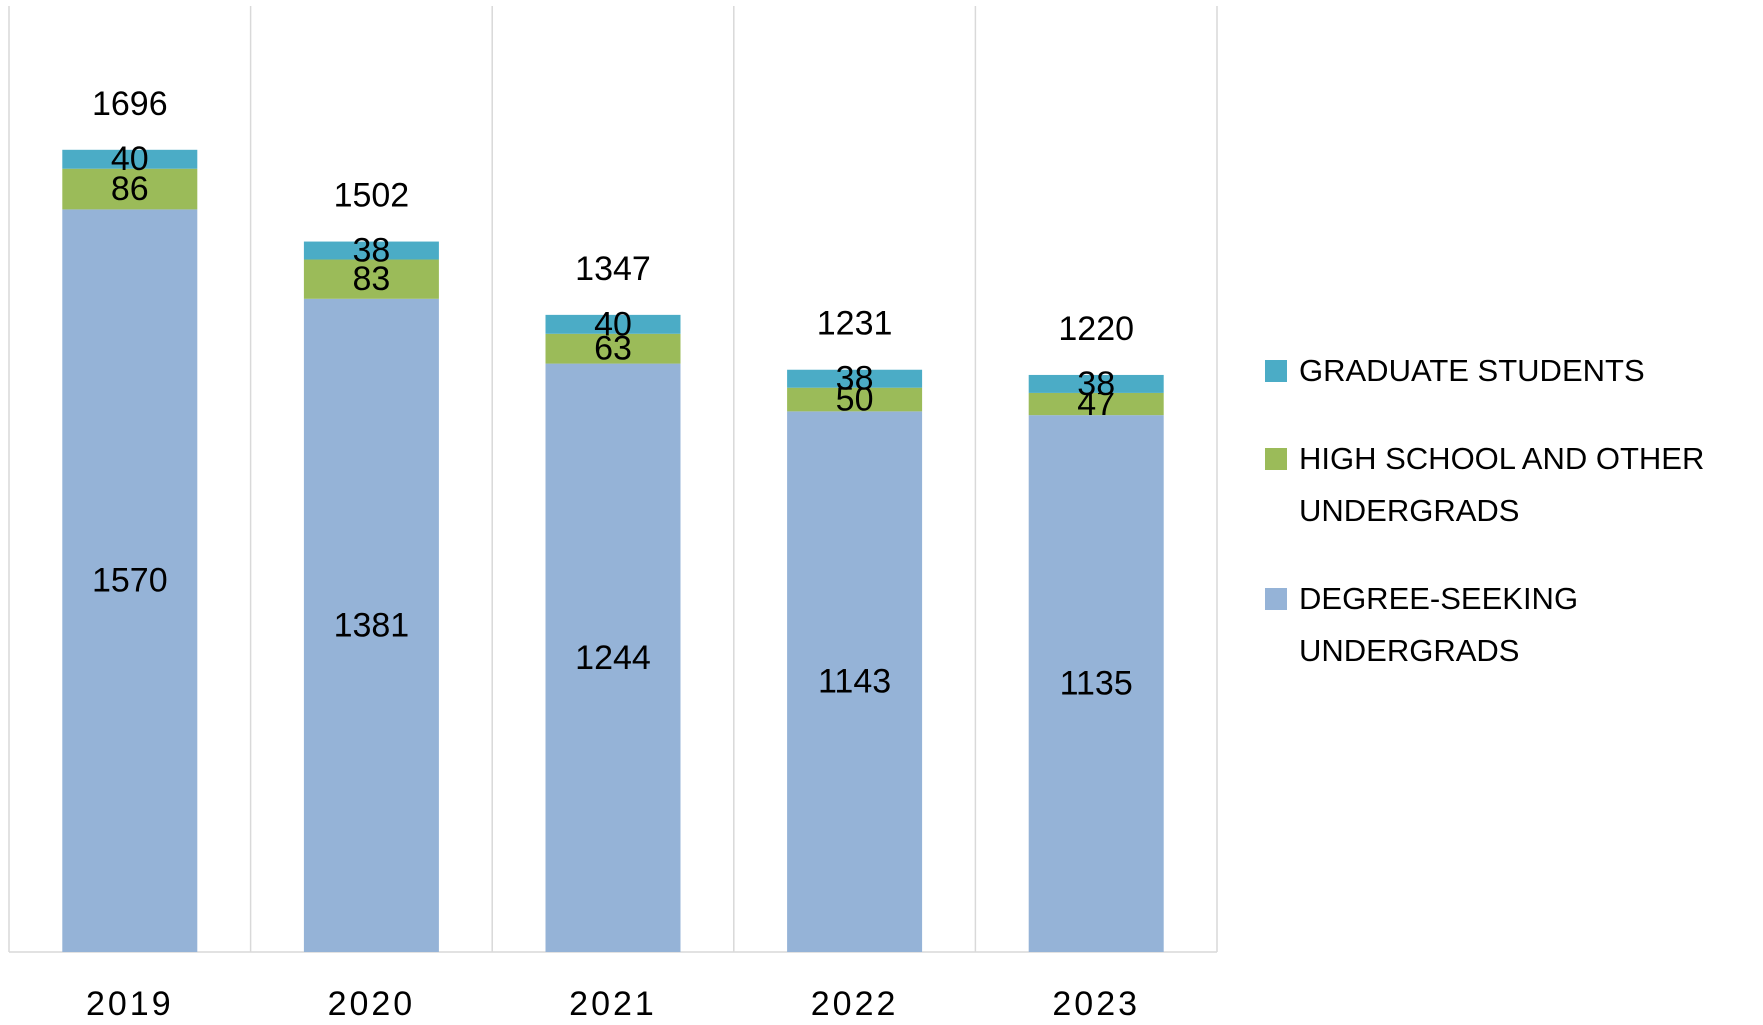 This screenshot has width=1763, height=1025. What do you see at coordinates (1096, 329) in the screenshot?
I see `total-label: 1220` at bounding box center [1096, 329].